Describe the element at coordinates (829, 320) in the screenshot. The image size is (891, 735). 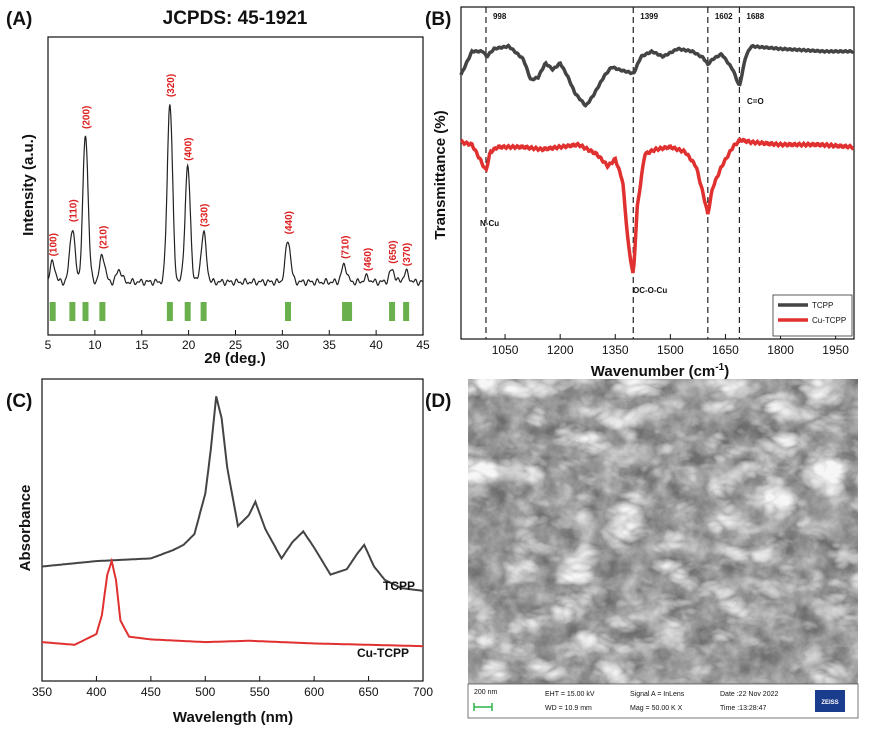
I see `legend-cu-tcpp-label: Cu-TCPP` at that location.